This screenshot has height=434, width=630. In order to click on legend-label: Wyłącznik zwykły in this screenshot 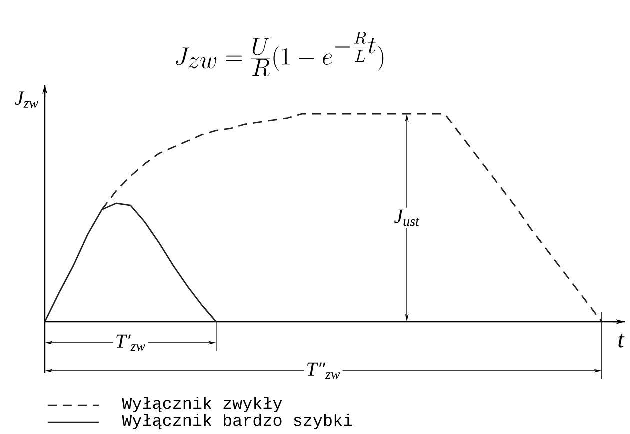, I will do `click(202, 404)`.